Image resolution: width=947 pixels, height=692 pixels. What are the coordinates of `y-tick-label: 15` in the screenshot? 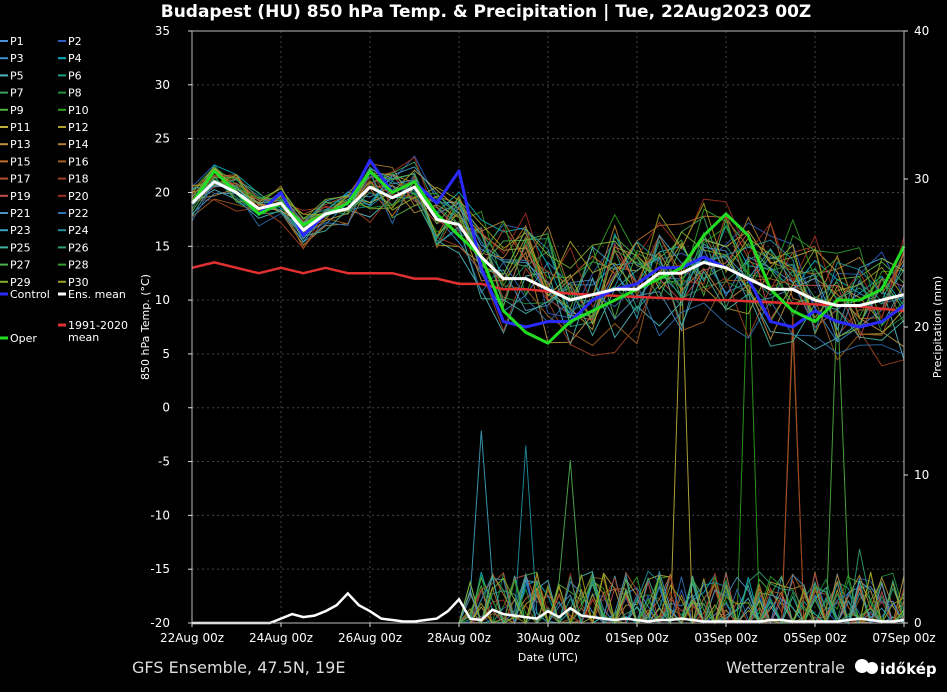 It's located at (162, 246).